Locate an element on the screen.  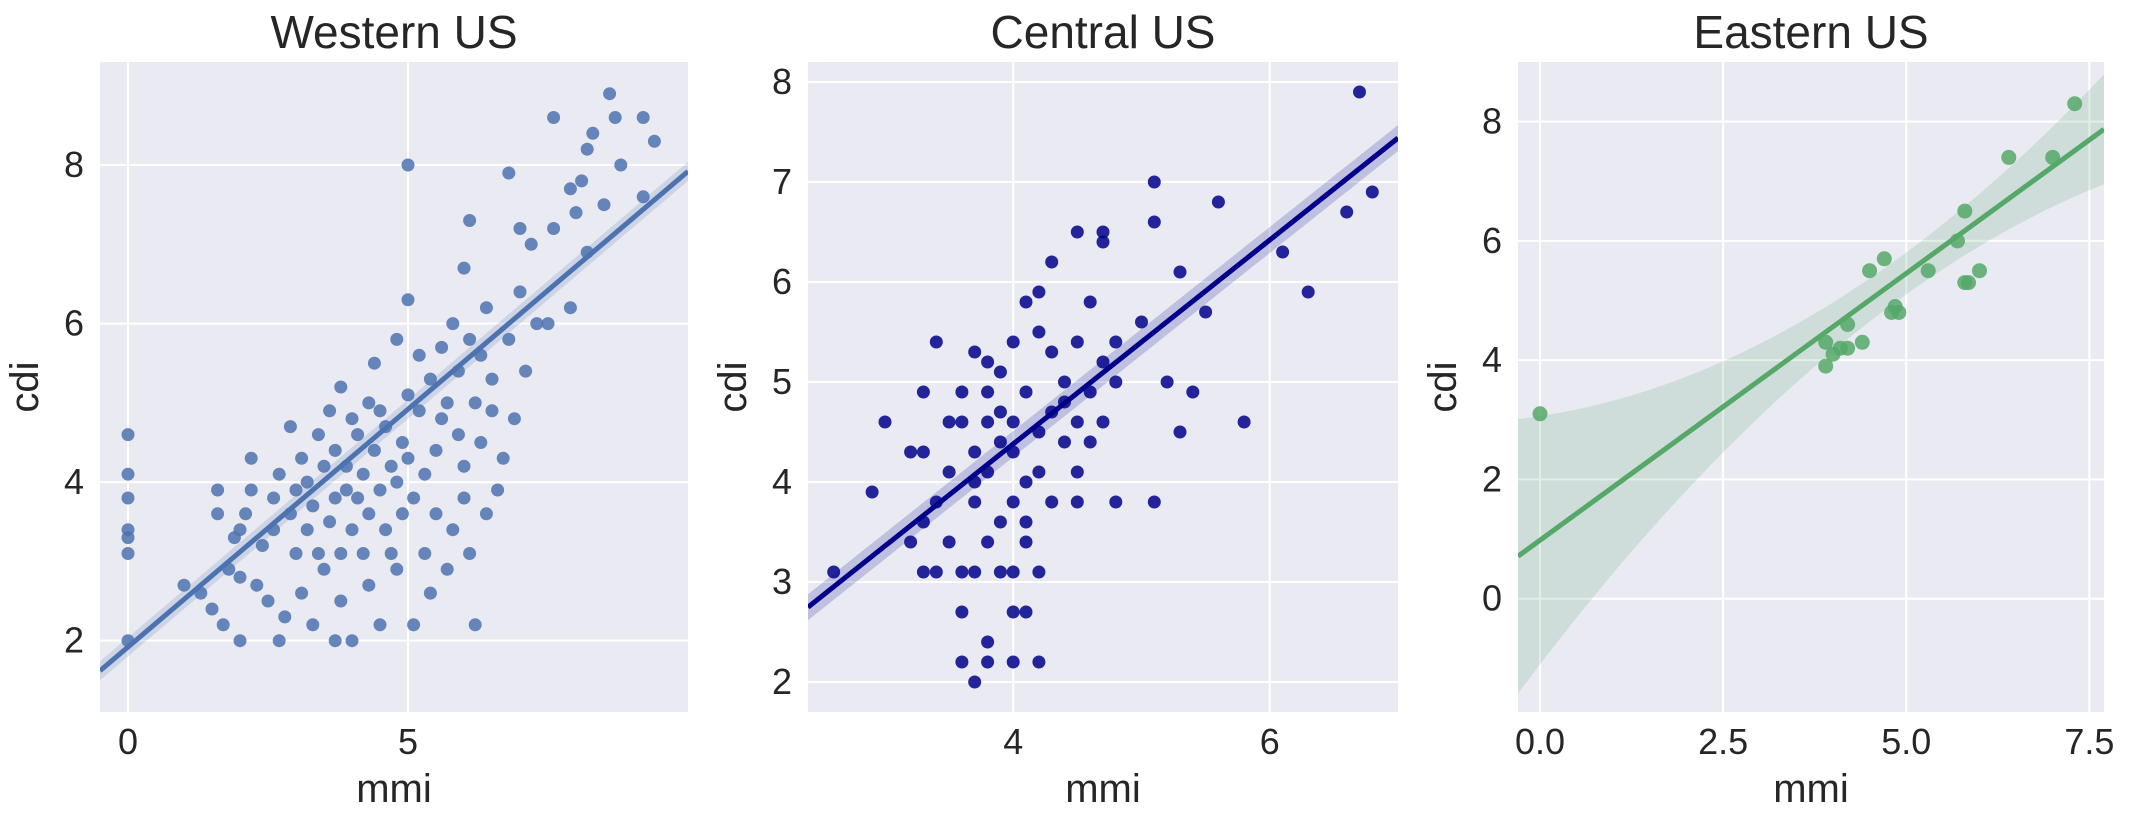
x-tick-label: 6 is located at coordinates (1270, 741).